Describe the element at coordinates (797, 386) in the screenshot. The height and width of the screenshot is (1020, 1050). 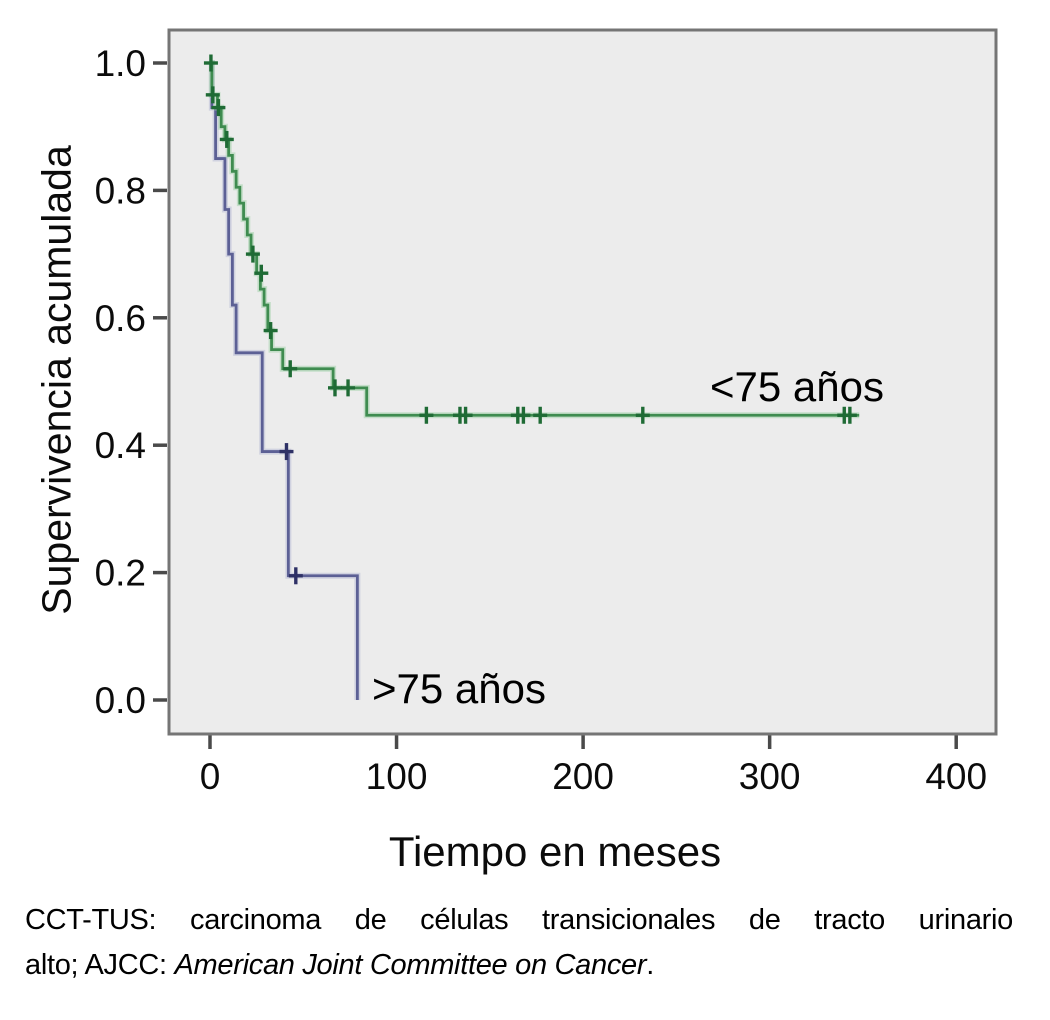
I see `series-label-lt75: <75 años` at that location.